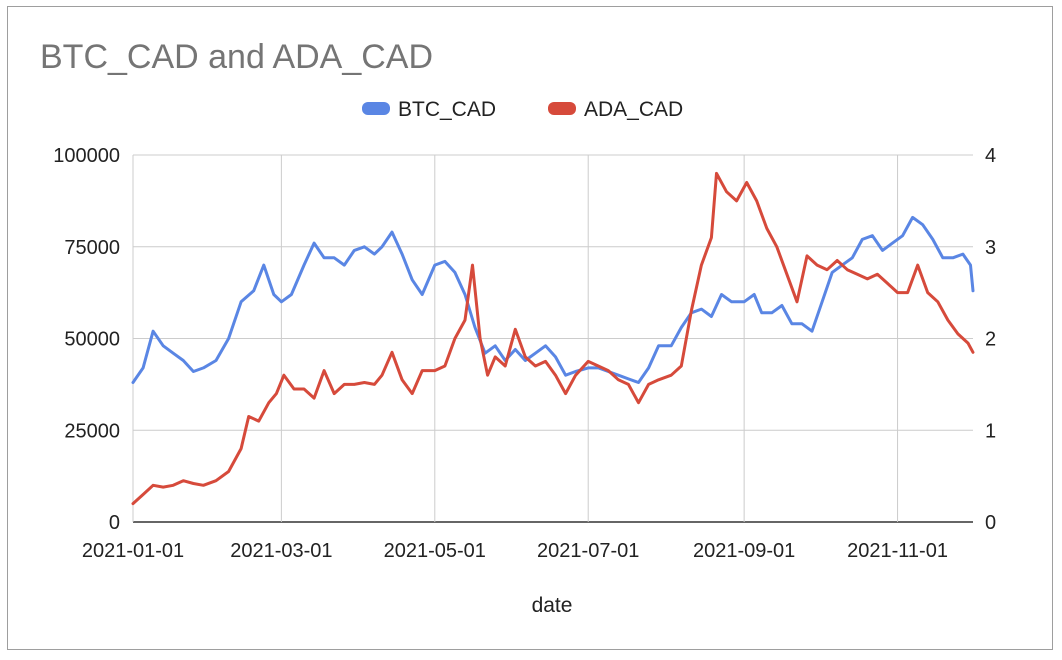  I want to click on y-right-tick-label: 1, so click(990, 431).